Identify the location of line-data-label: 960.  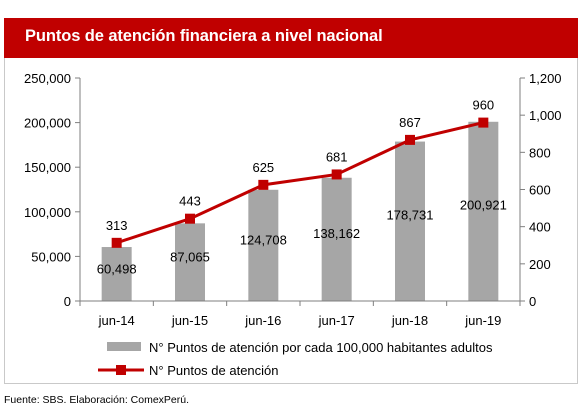
(483, 105).